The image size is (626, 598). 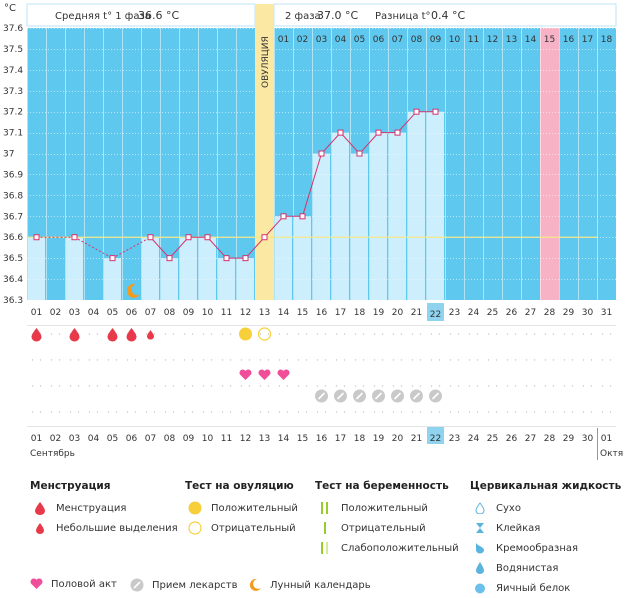 What do you see at coordinates (337, 15) in the screenshot?
I see `phase2-value: 37.0 °C` at bounding box center [337, 15].